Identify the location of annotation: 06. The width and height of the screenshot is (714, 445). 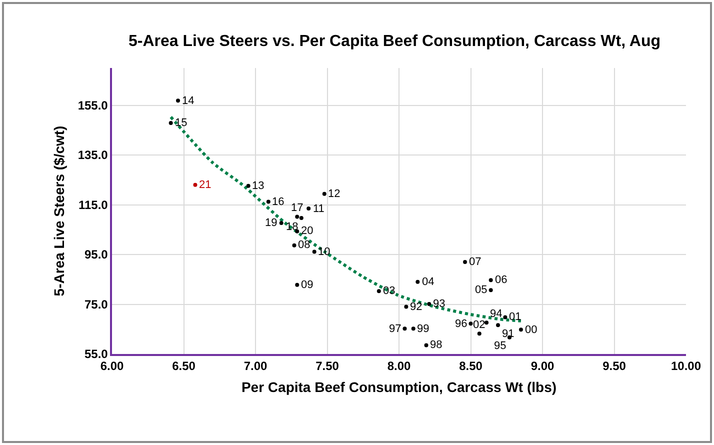
(501, 280).